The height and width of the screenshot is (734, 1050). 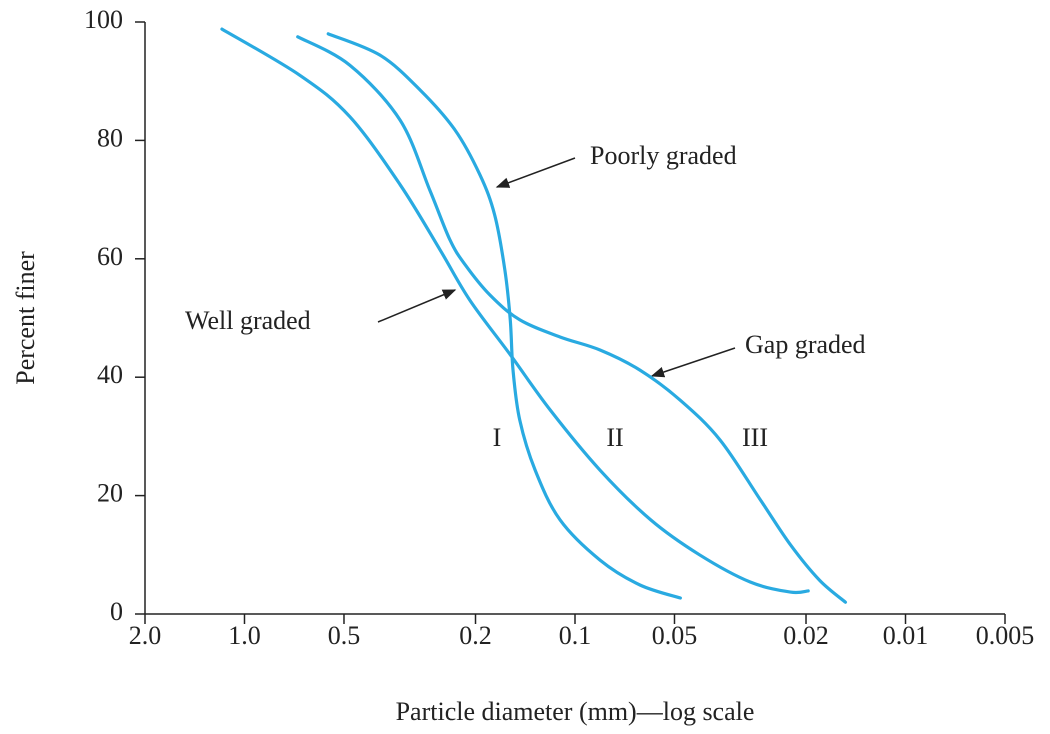 I want to click on annotation: II, so click(x=614, y=437).